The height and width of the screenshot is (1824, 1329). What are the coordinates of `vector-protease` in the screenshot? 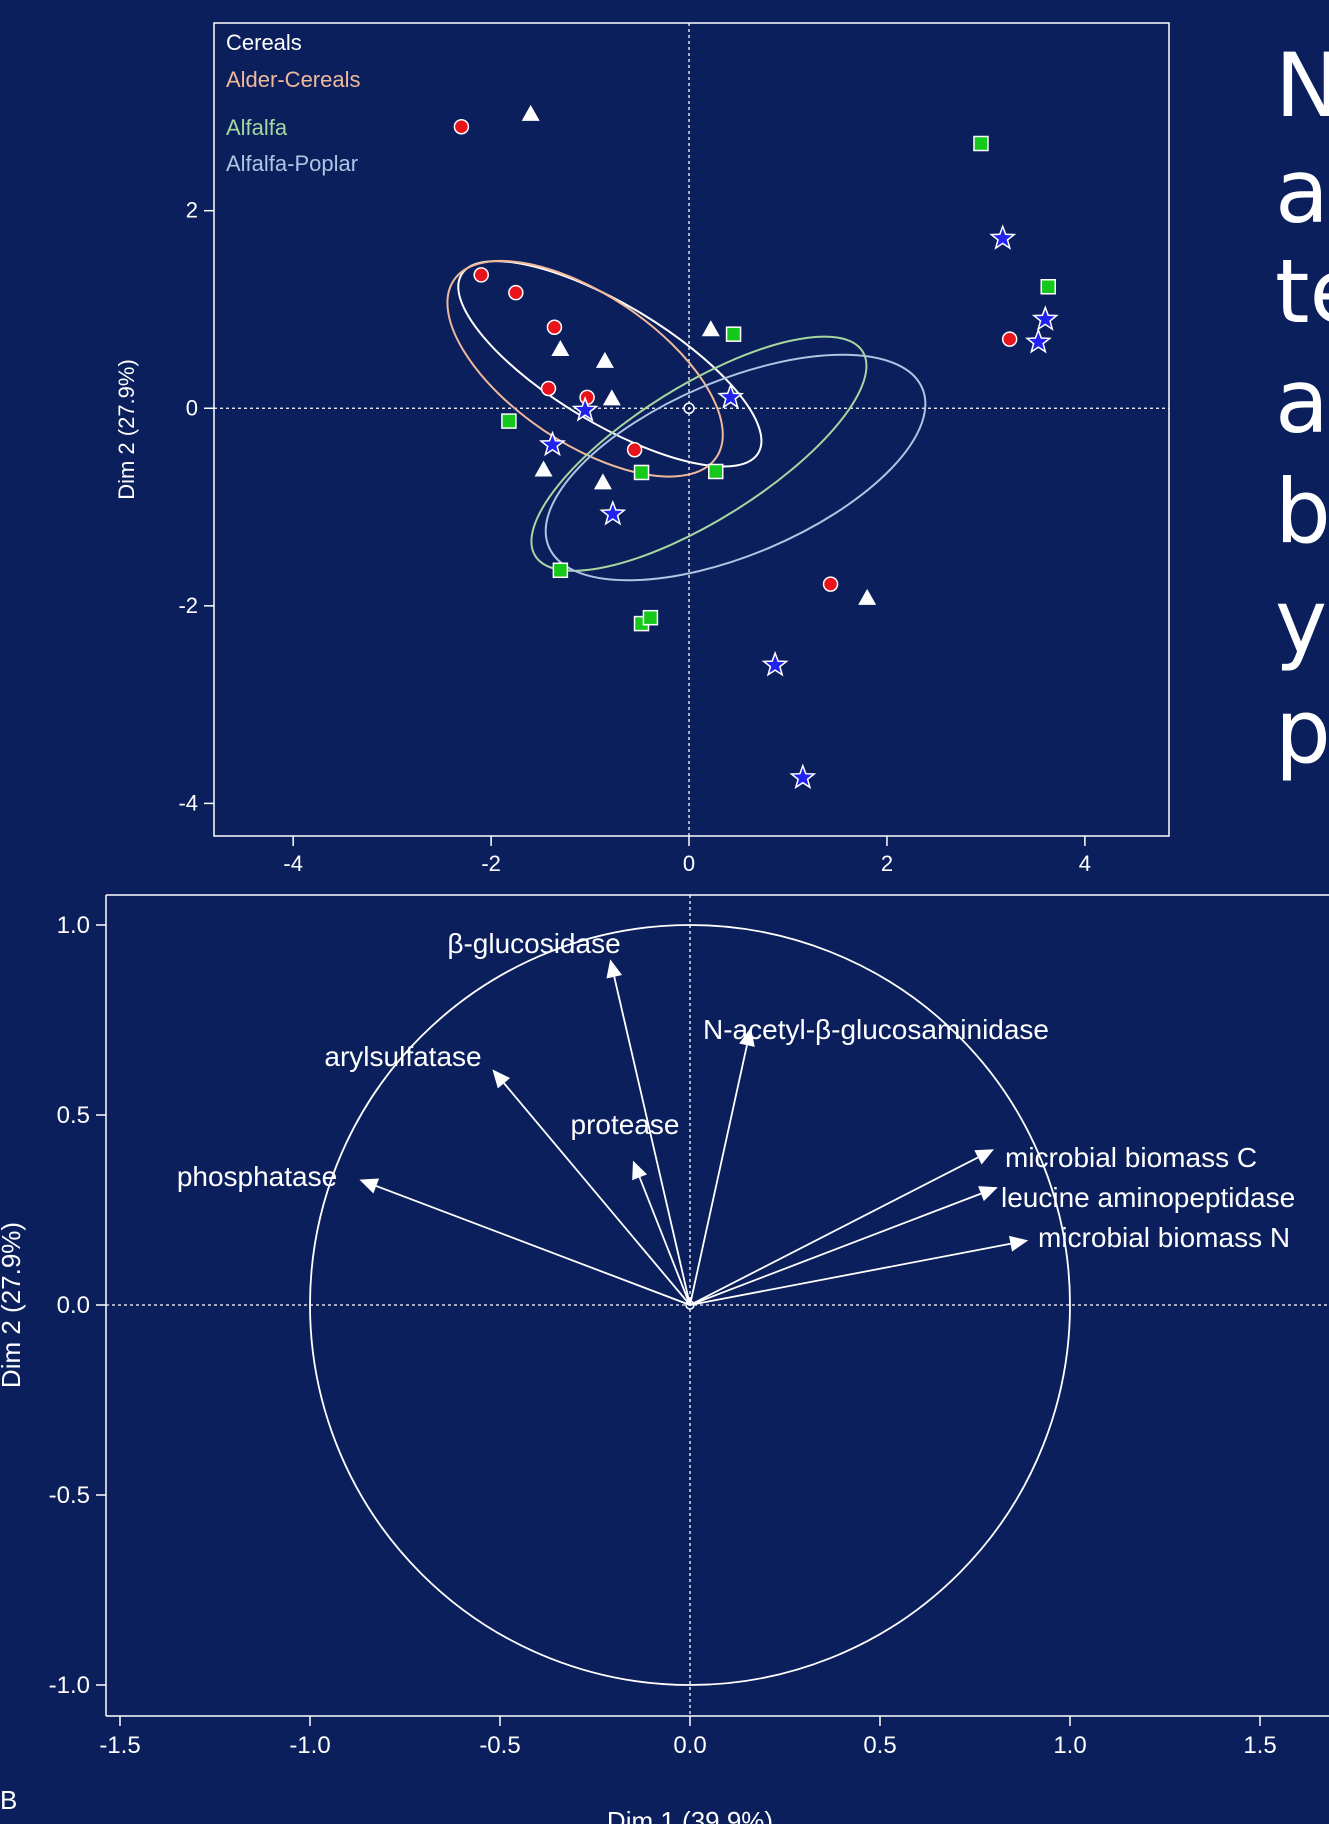 It's located at (664, 1241).